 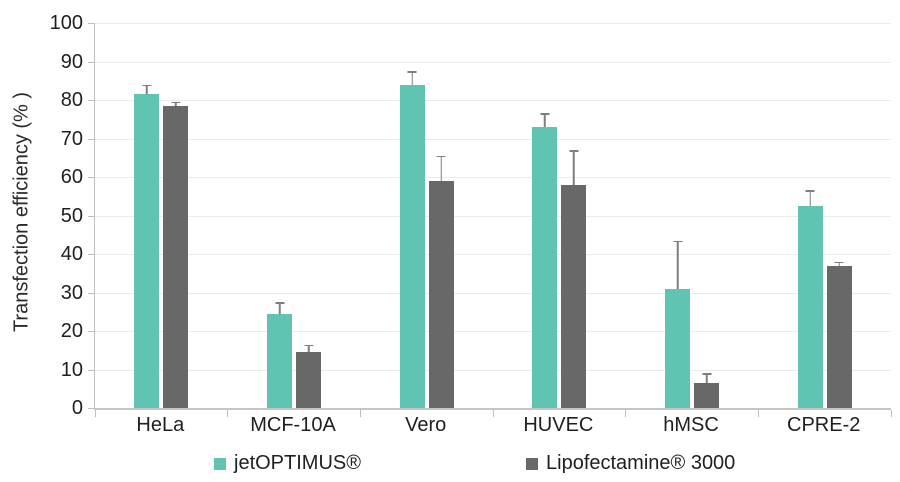 I want to click on y-tick-label: 90, so click(x=71, y=61).